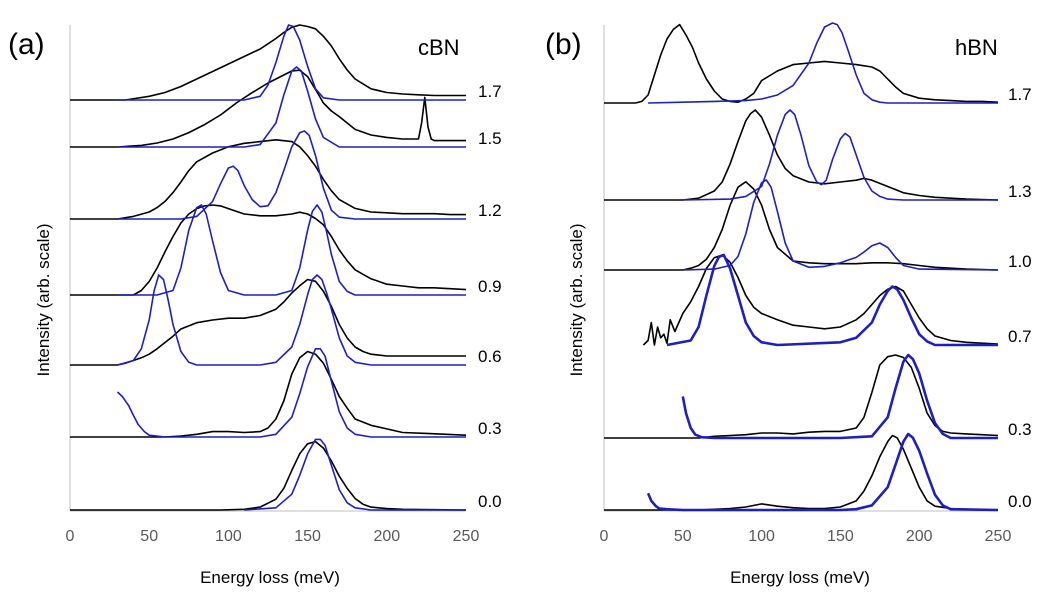 The width and height of the screenshot is (1058, 605). Describe the element at coordinates (1020, 191) in the screenshot. I see `trace-label-1.3: 1.3` at that location.